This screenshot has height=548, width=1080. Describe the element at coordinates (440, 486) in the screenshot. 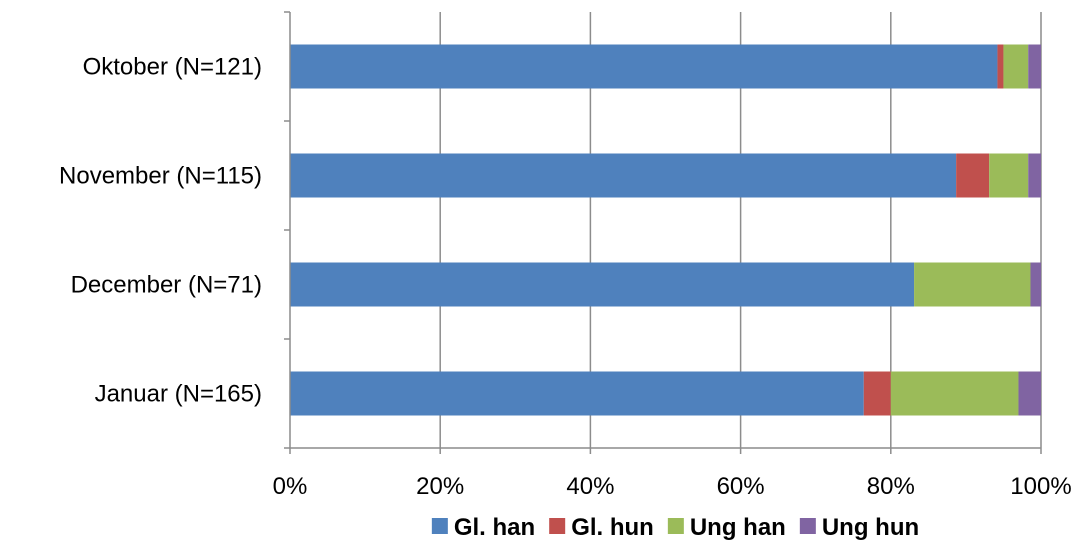

I see `x-tick-label: 20%` at that location.